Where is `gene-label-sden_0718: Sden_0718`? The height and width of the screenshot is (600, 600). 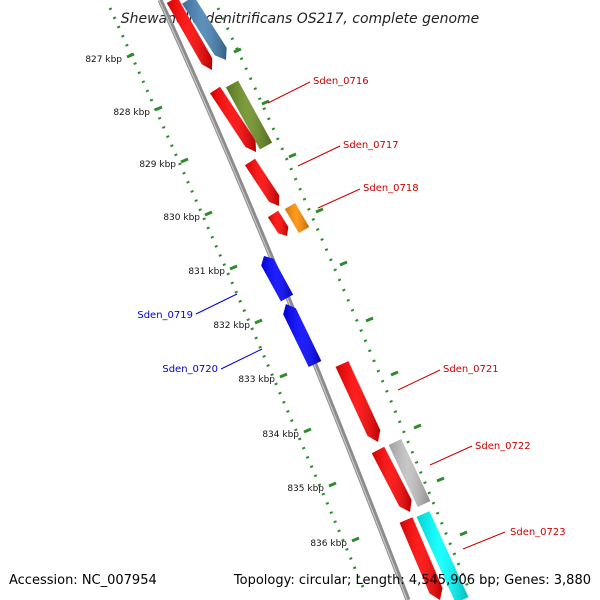 gene-label-sden_0718: Sden_0718 is located at coordinates (391, 188).